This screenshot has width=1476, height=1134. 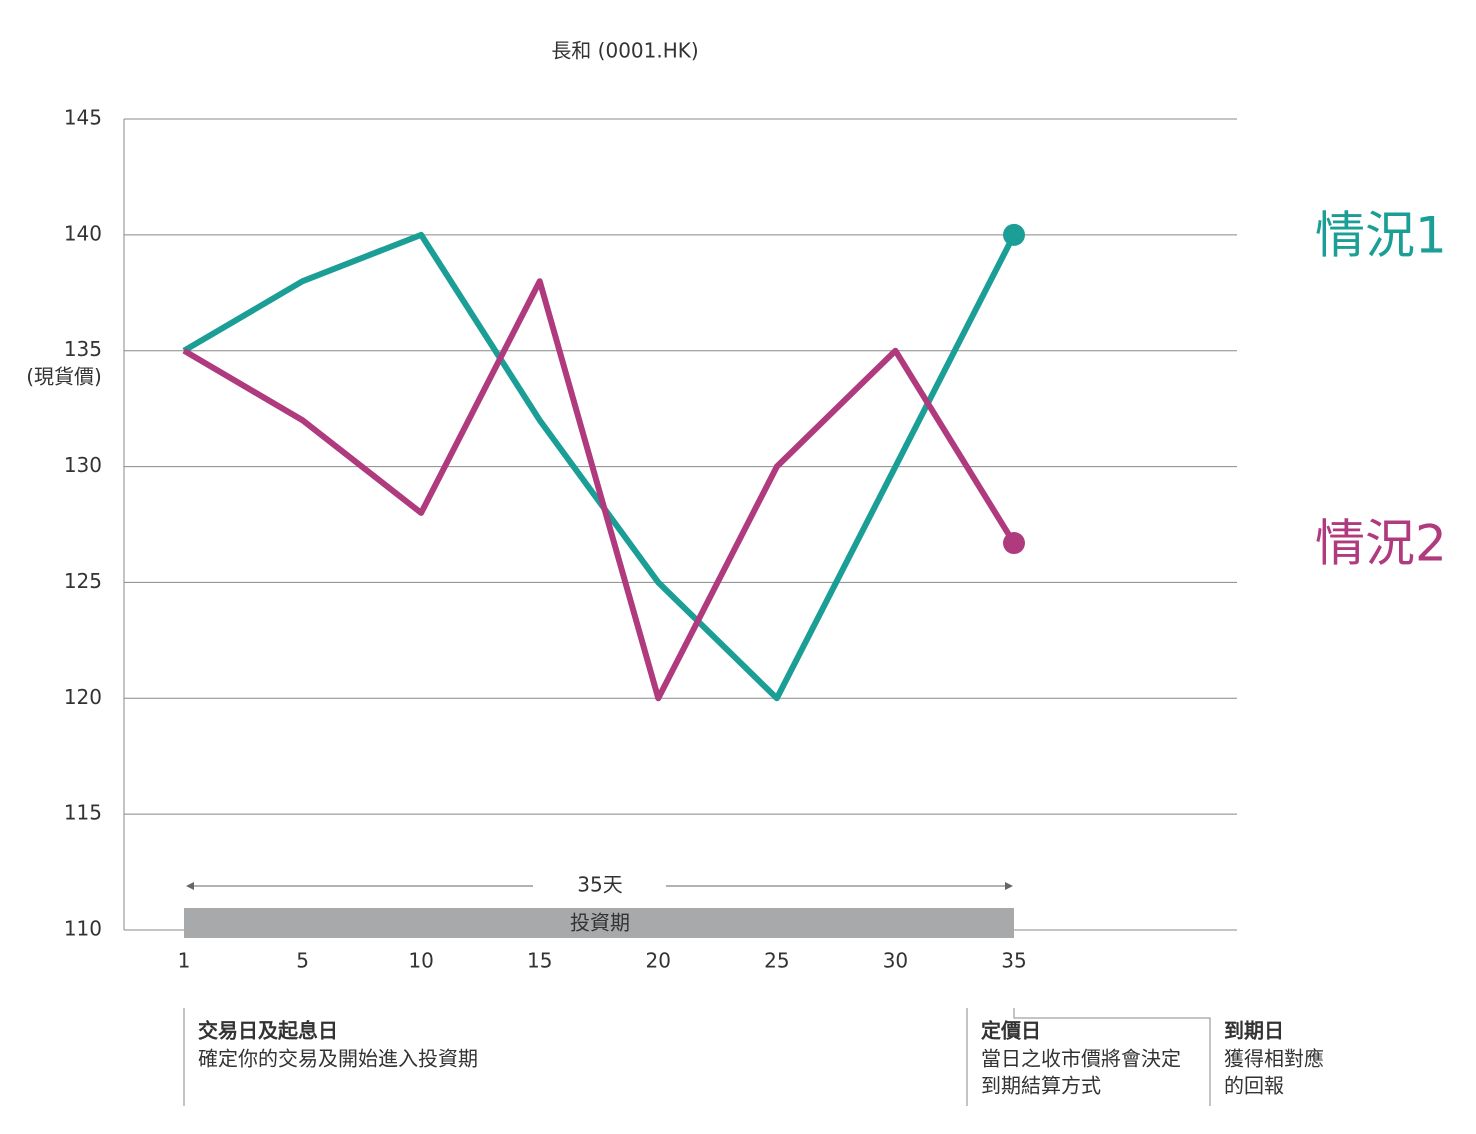 What do you see at coordinates (1041, 1086) in the screenshot?
I see `milestone-text: 到期結算方式` at bounding box center [1041, 1086].